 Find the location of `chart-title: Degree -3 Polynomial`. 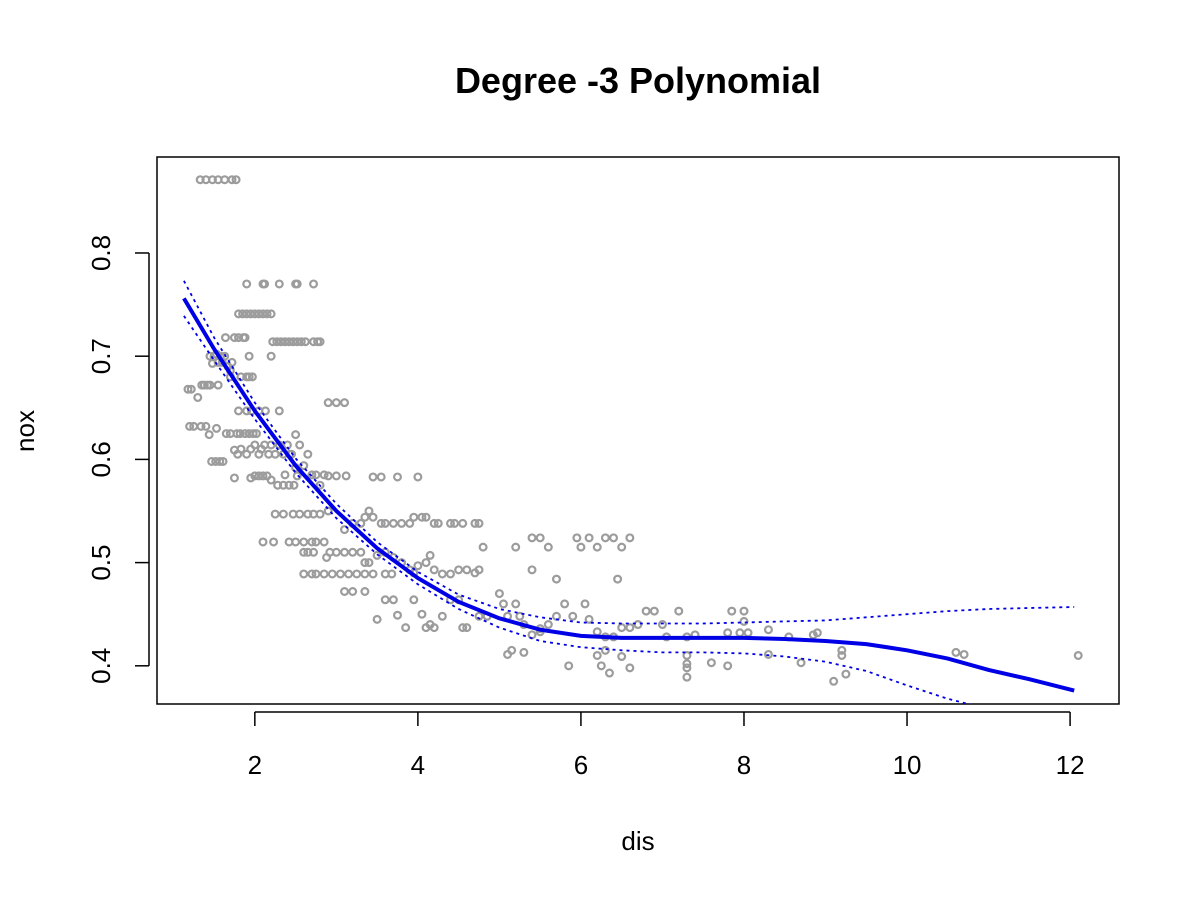

chart-title: Degree -3 Polynomial is located at coordinates (638, 80).